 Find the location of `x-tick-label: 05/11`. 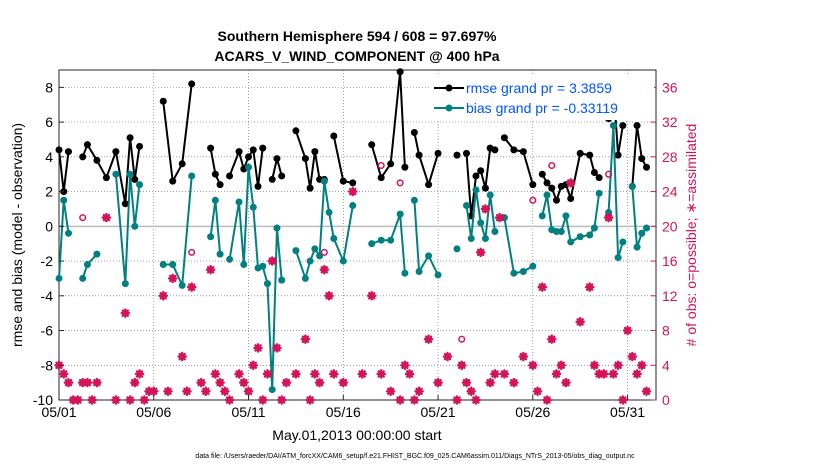

x-tick-label: 05/11 is located at coordinates (249, 412).